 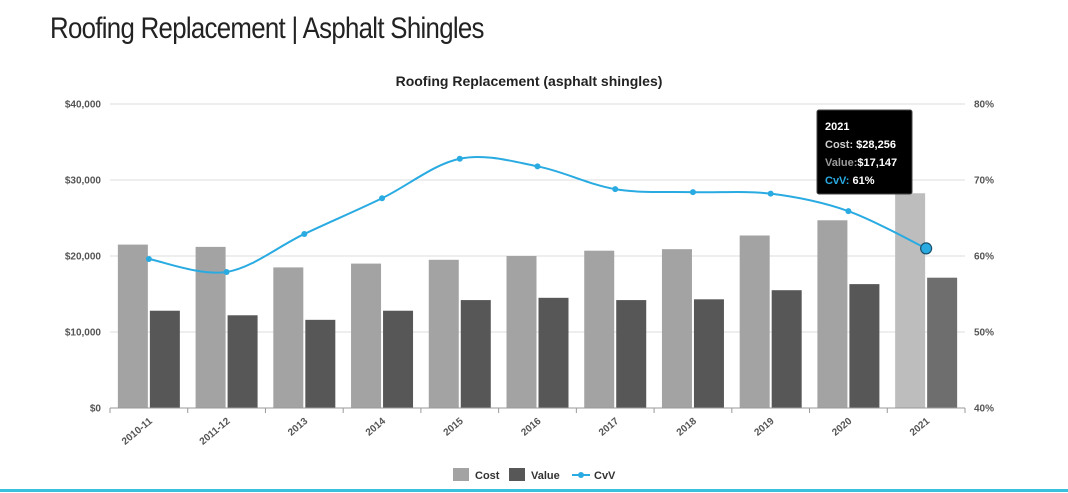 What do you see at coordinates (534, 490) in the screenshot?
I see `bottom-accent-rule` at bounding box center [534, 490].